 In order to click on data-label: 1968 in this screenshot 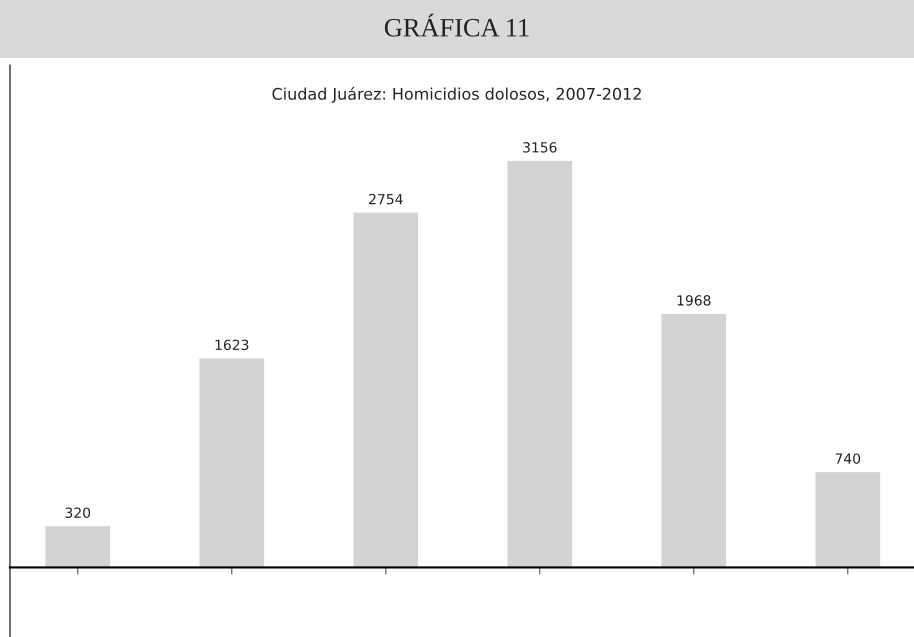, I will do `click(694, 300)`.